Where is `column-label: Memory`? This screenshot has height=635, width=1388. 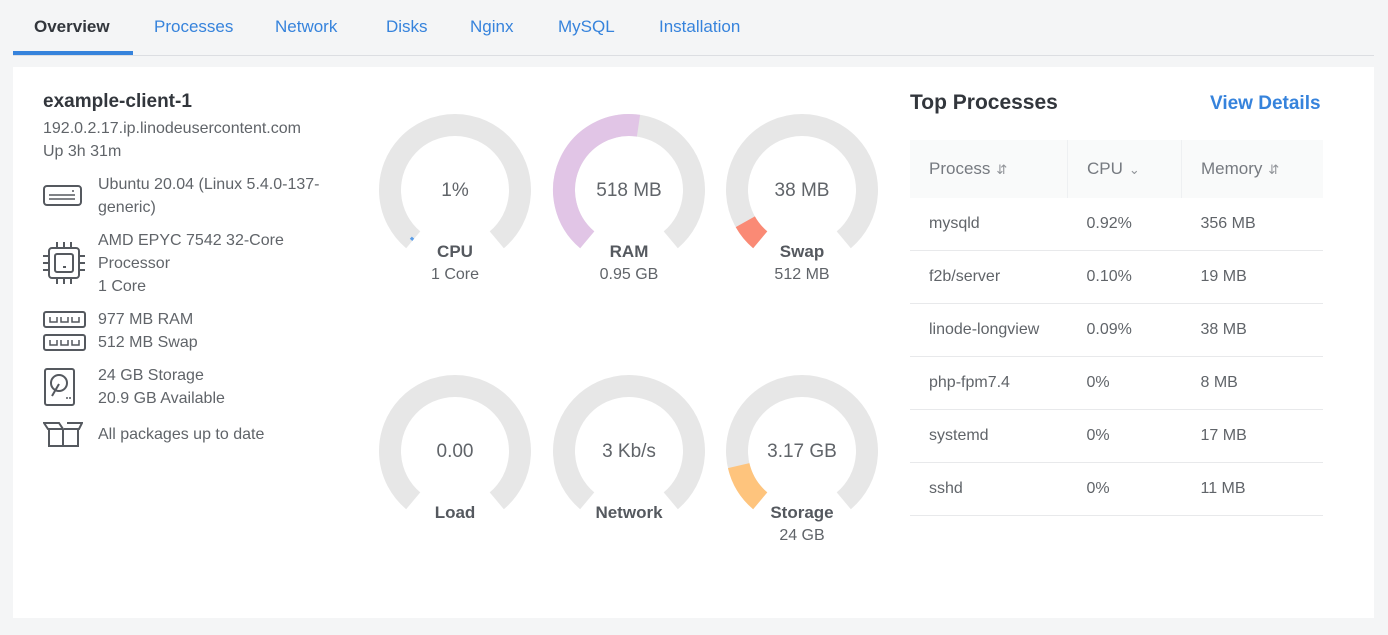 column-label: Memory is located at coordinates (1232, 168).